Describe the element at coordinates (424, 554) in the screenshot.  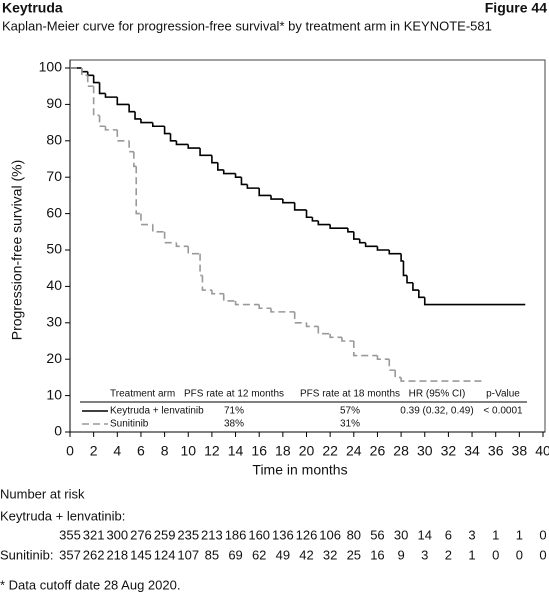
I see `risk-count: 3` at that location.